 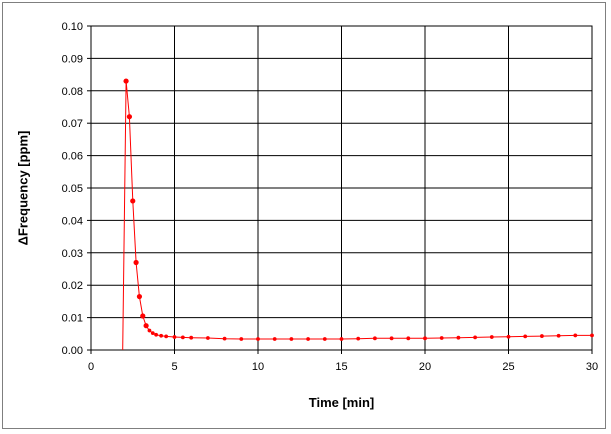 I want to click on y-tick-label: 0.06, so click(x=72, y=157).